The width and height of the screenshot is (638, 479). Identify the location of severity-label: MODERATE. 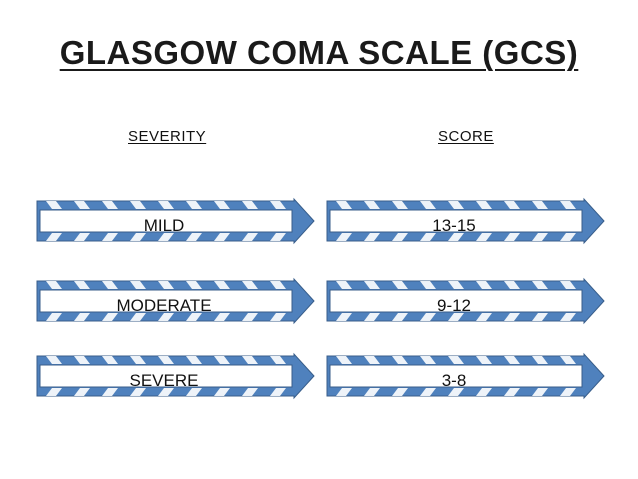
(164, 305).